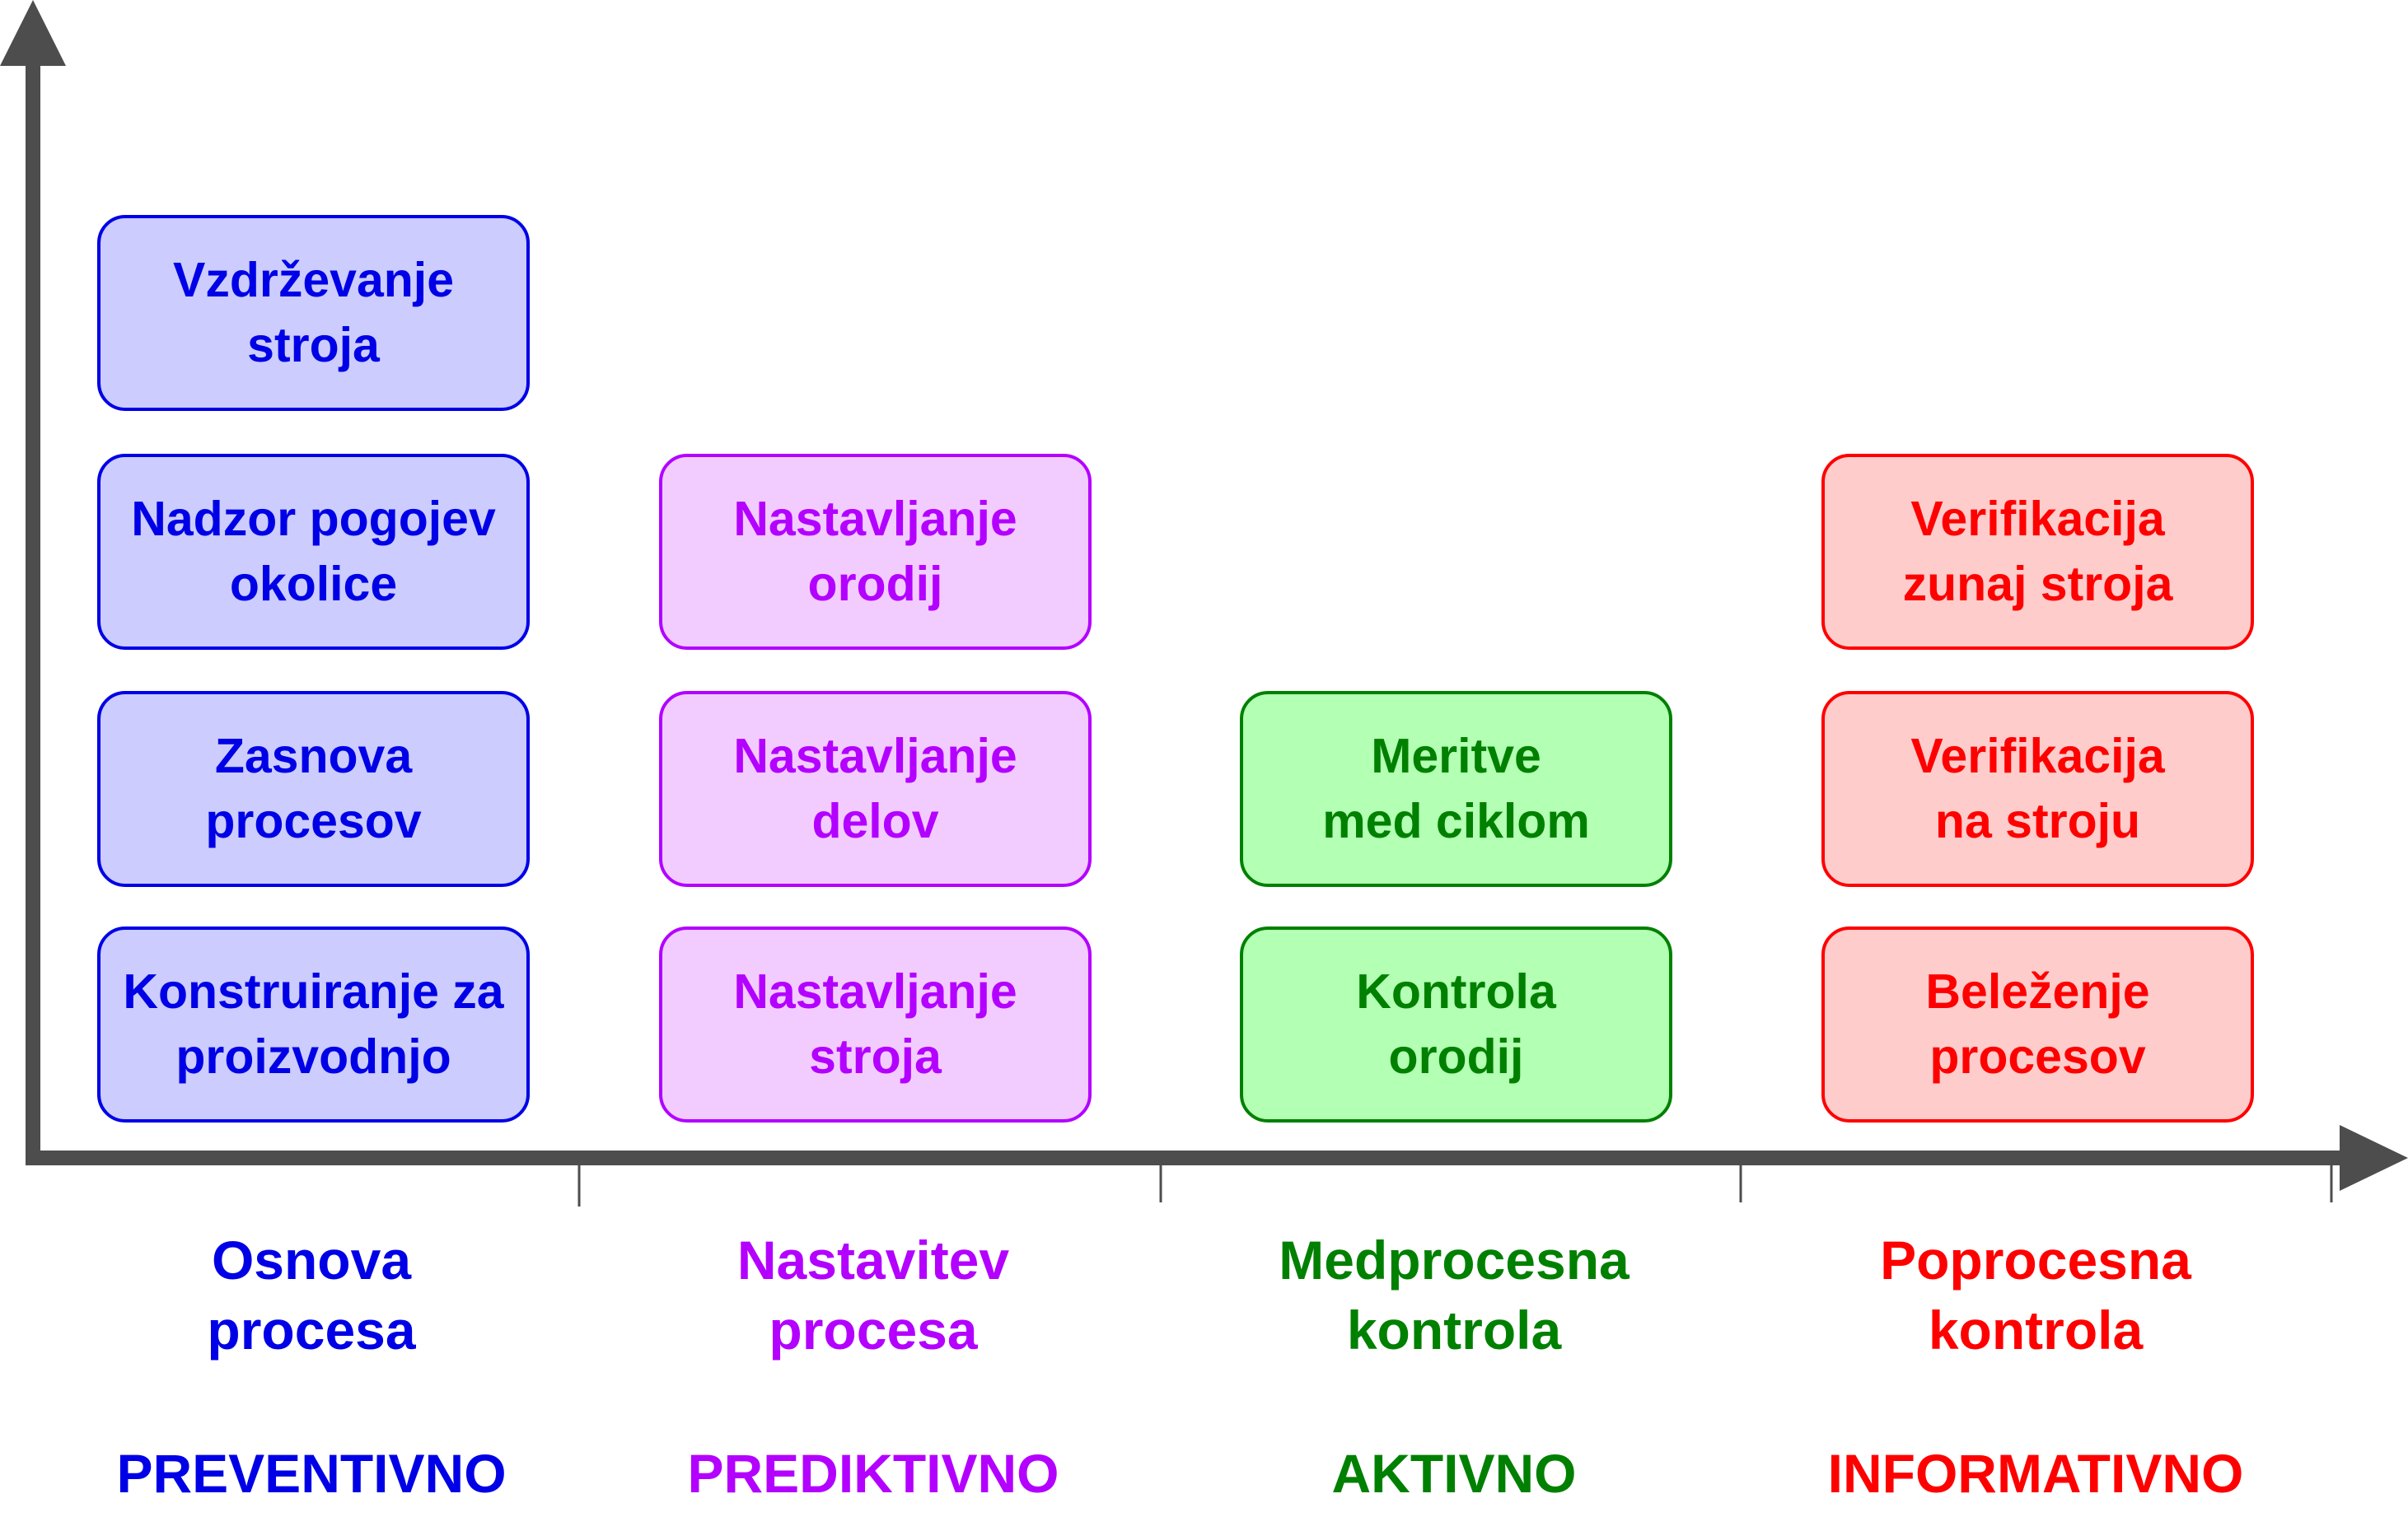 This screenshot has width=2408, height=1531. What do you see at coordinates (1456, 1025) in the screenshot?
I see `box-kontrola-orodij: Kontrola orodij` at bounding box center [1456, 1025].